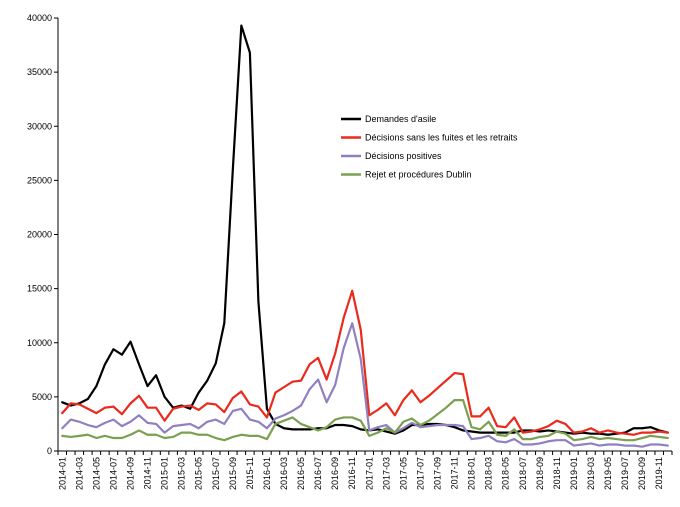 The image size is (680, 507). Describe the element at coordinates (352, 473) in the screenshot. I see `x-tick-label: 2016-11` at that location.